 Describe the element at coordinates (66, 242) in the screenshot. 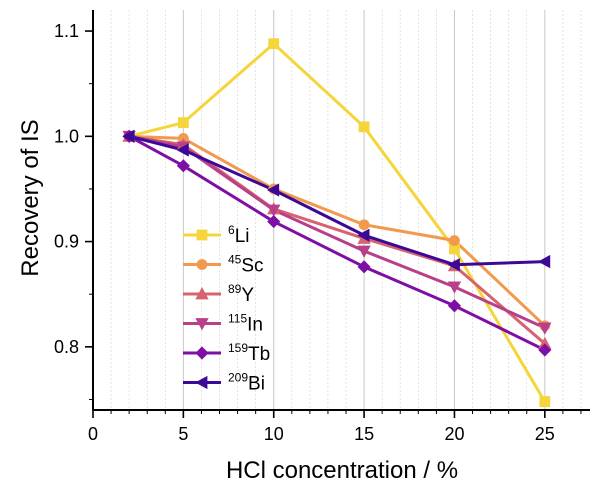

I see `y-tick-label: 0.9` at that location.